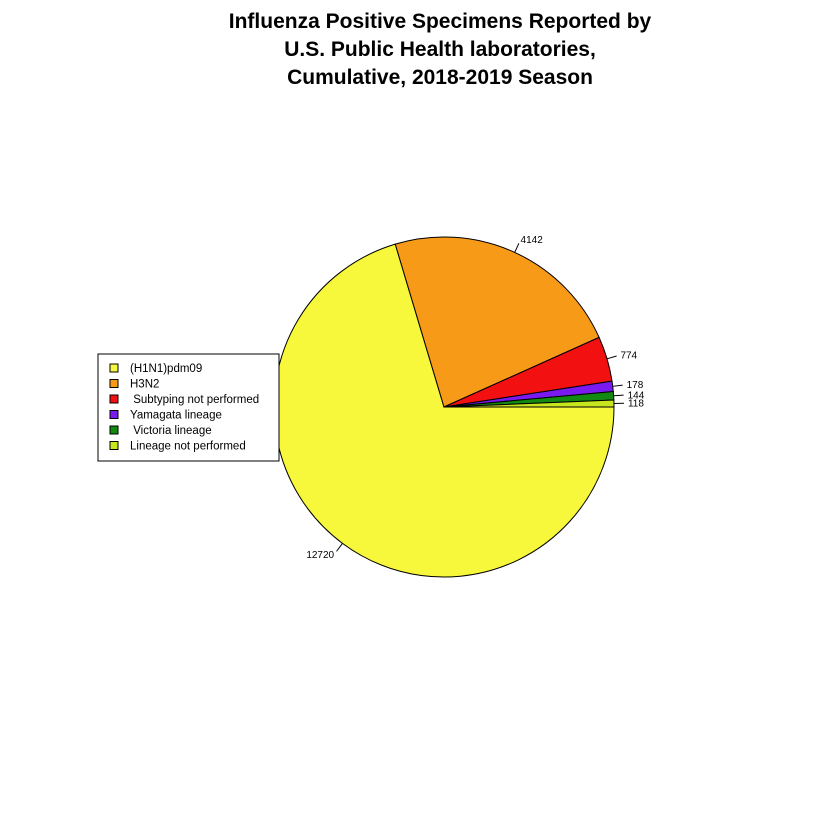  Describe the element at coordinates (635, 385) in the screenshot. I see `data-label-yamagata-lineage: 178` at that location.